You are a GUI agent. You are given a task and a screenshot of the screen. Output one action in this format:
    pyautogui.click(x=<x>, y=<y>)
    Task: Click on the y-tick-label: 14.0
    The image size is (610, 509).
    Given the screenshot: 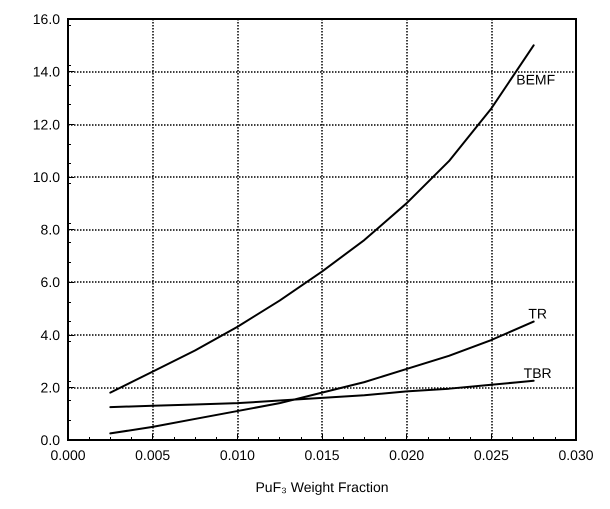 What is the action you would take?
    pyautogui.click(x=46, y=72)
    